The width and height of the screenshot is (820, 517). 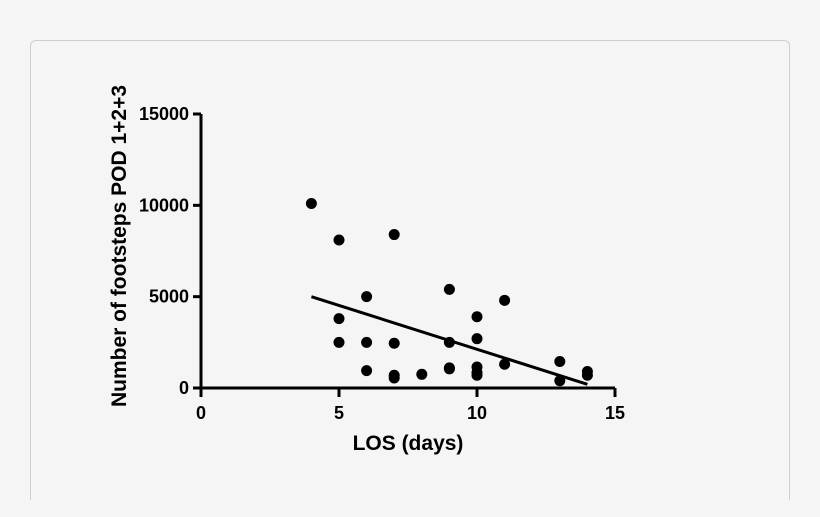 What do you see at coordinates (477, 413) in the screenshot?
I see `x-tick-label: 10` at bounding box center [477, 413].